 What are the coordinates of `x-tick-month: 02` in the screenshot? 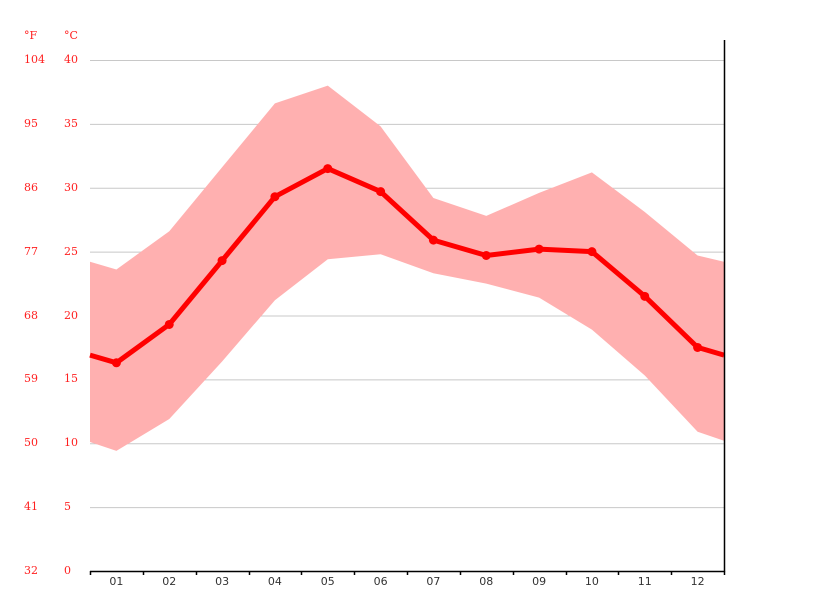 It's located at (169, 581).